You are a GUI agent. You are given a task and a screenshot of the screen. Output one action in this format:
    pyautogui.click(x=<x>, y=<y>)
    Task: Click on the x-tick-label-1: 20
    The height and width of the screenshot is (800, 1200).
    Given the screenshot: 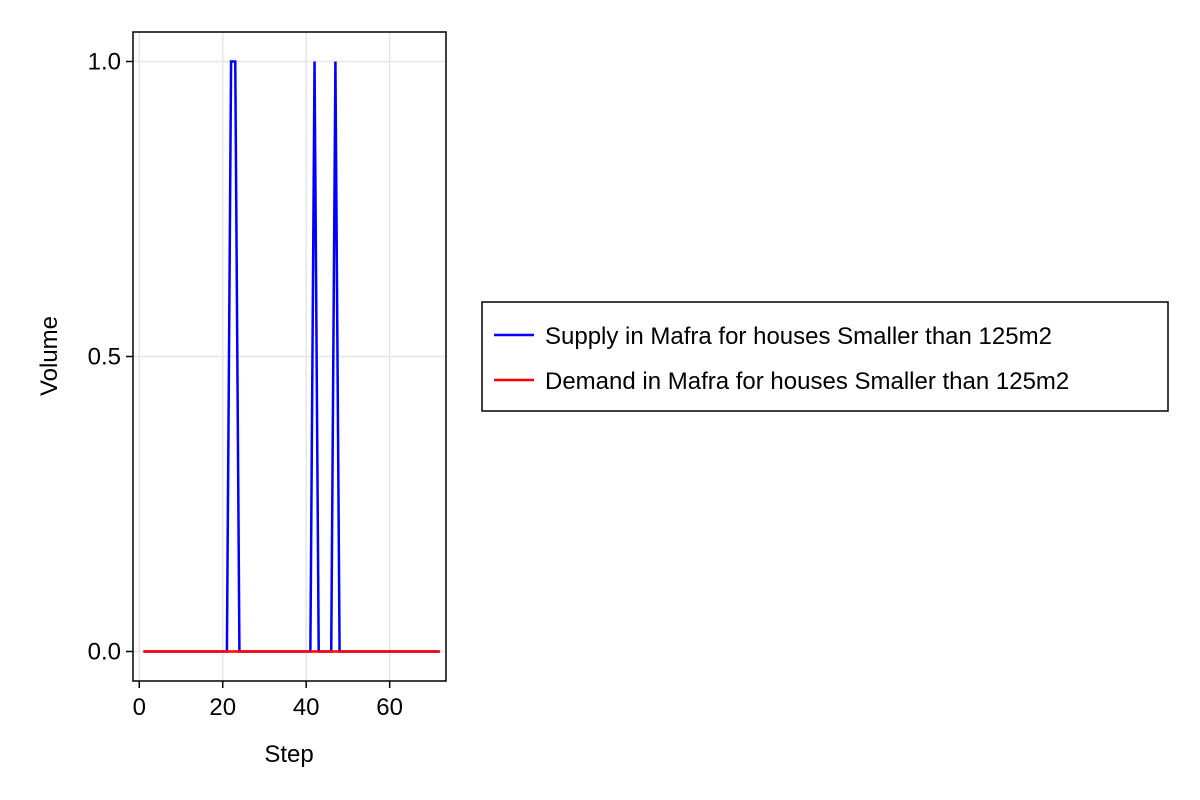 What is the action you would take?
    pyautogui.click(x=222, y=707)
    